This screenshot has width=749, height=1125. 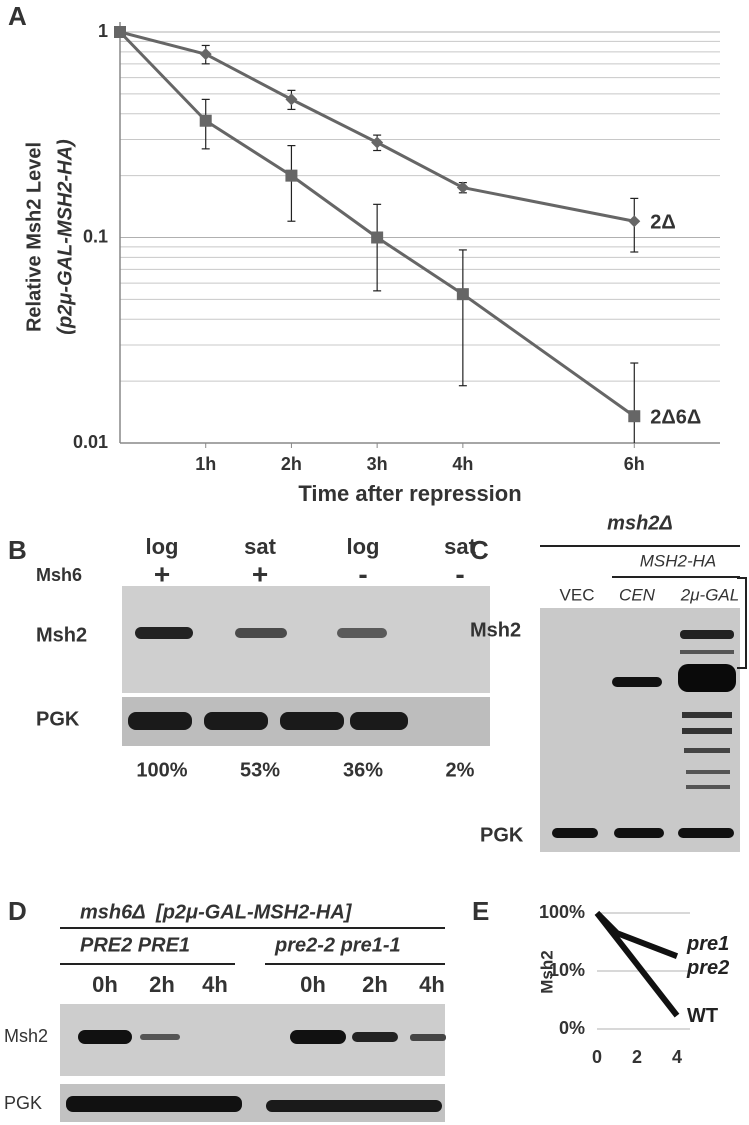 What do you see at coordinates (742, 623) in the screenshot?
I see `bracket` at bounding box center [742, 623].